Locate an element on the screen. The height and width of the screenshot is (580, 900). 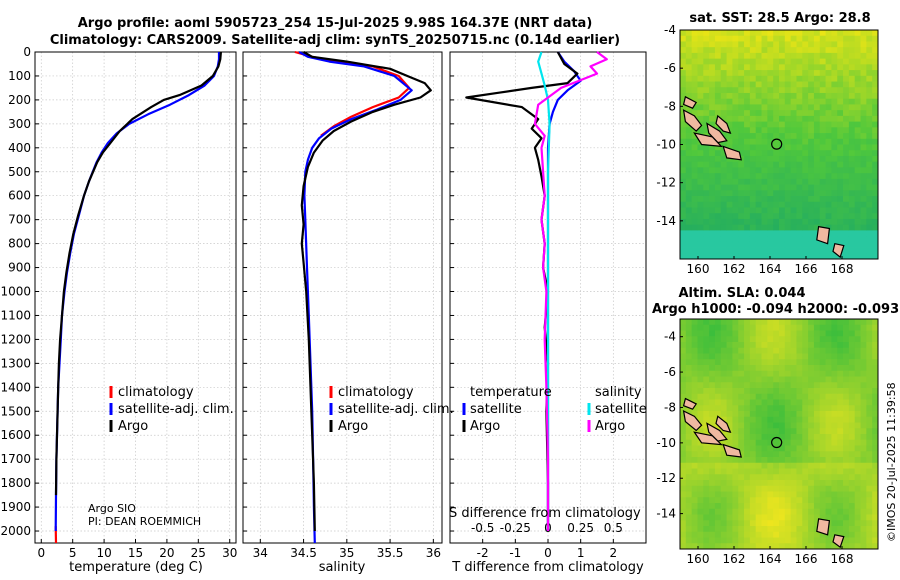
y-tick-label: 1100 is located at coordinates (15, 315).